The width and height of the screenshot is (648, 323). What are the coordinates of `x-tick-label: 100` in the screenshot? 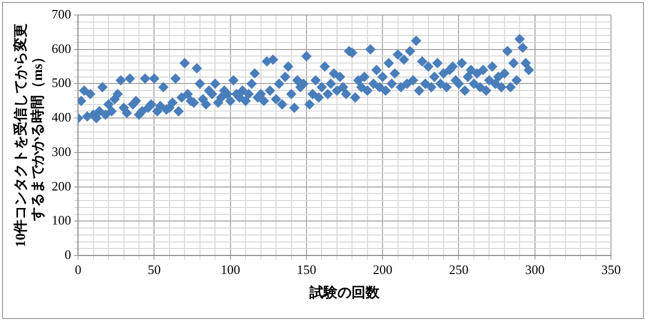 It's located at (230, 269).